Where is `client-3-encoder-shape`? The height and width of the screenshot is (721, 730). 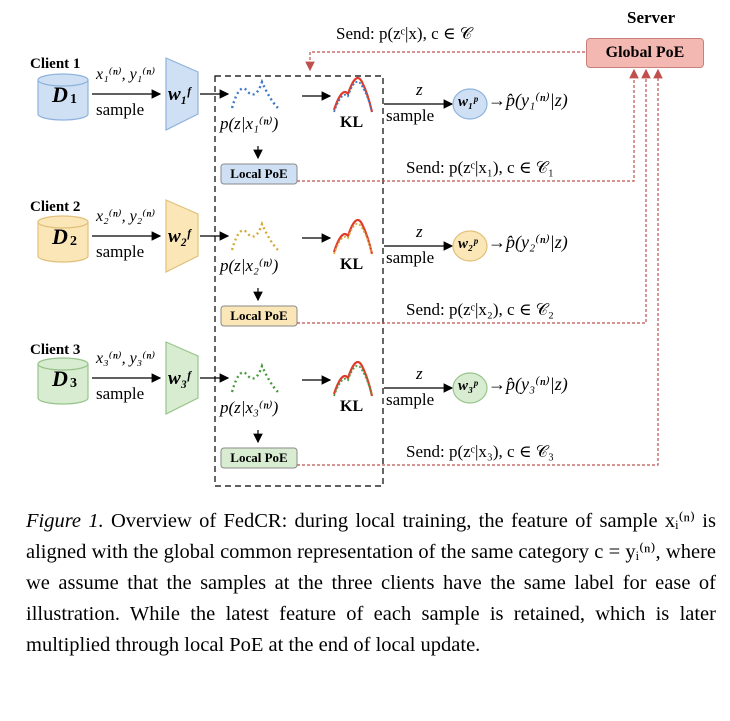
client-3-encoder-shape is located at coordinates (182, 378).